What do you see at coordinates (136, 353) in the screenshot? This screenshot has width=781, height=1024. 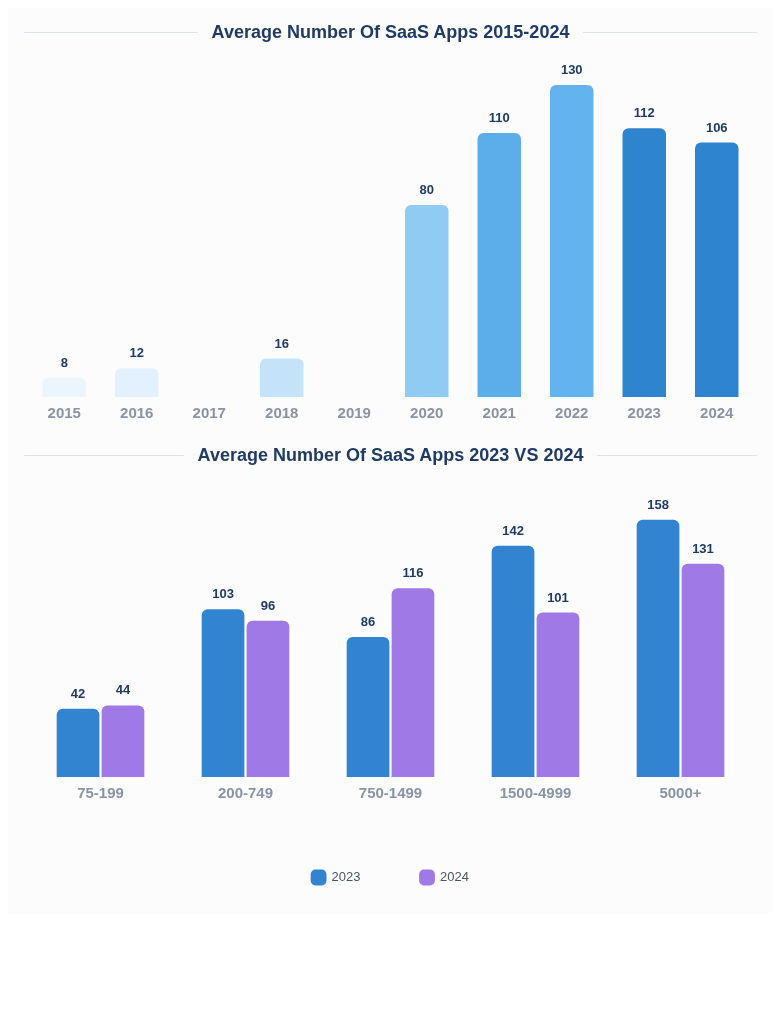 I see `data-label: 12` at bounding box center [136, 353].